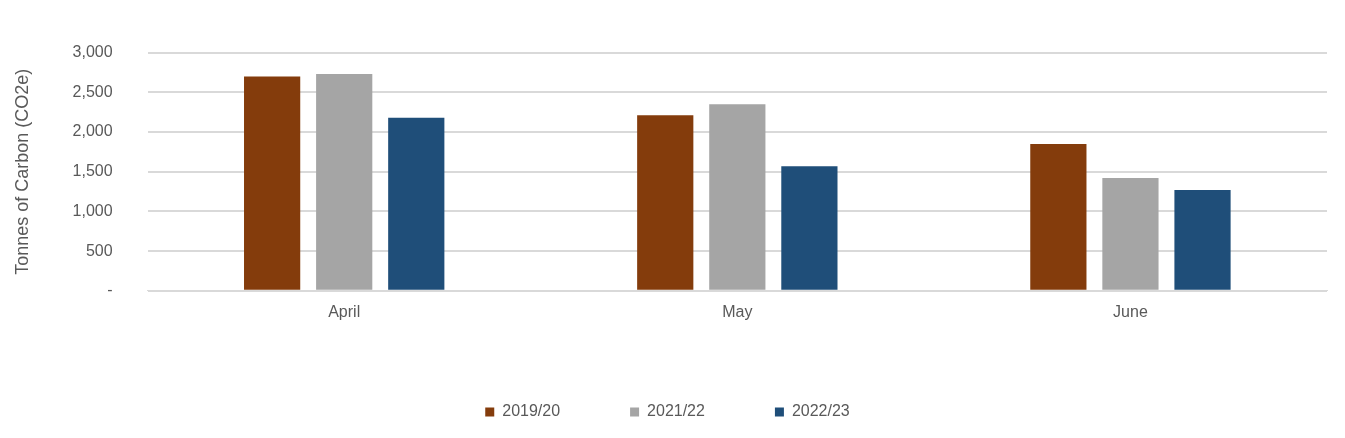  What do you see at coordinates (92, 171) in the screenshot?
I see `y-tick-label: 1,500` at bounding box center [92, 171].